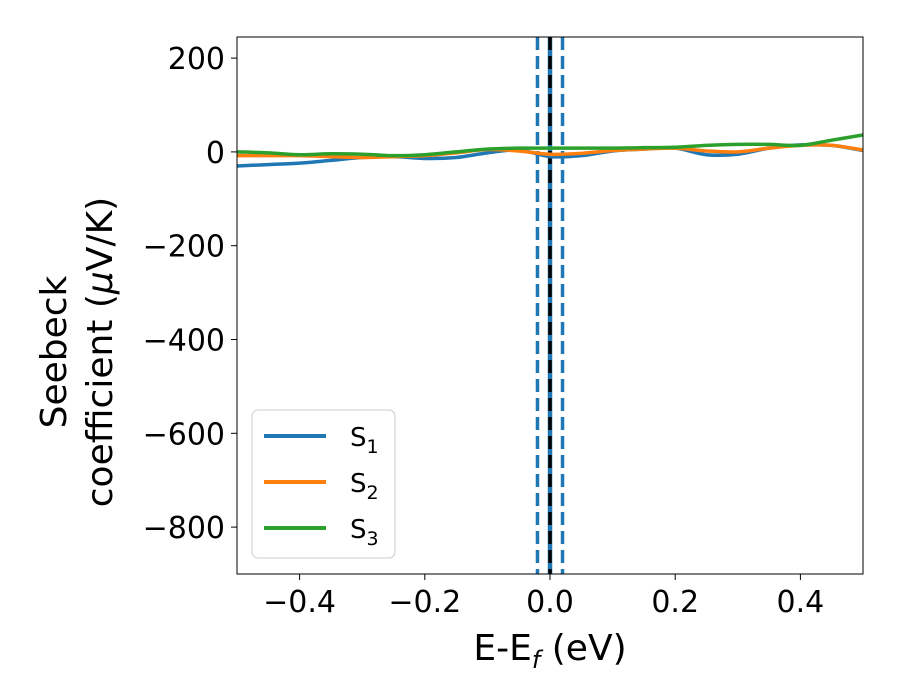 This screenshot has width=900, height=700. I want to click on y-axis-title-line1: Seebeck, so click(54, 351).